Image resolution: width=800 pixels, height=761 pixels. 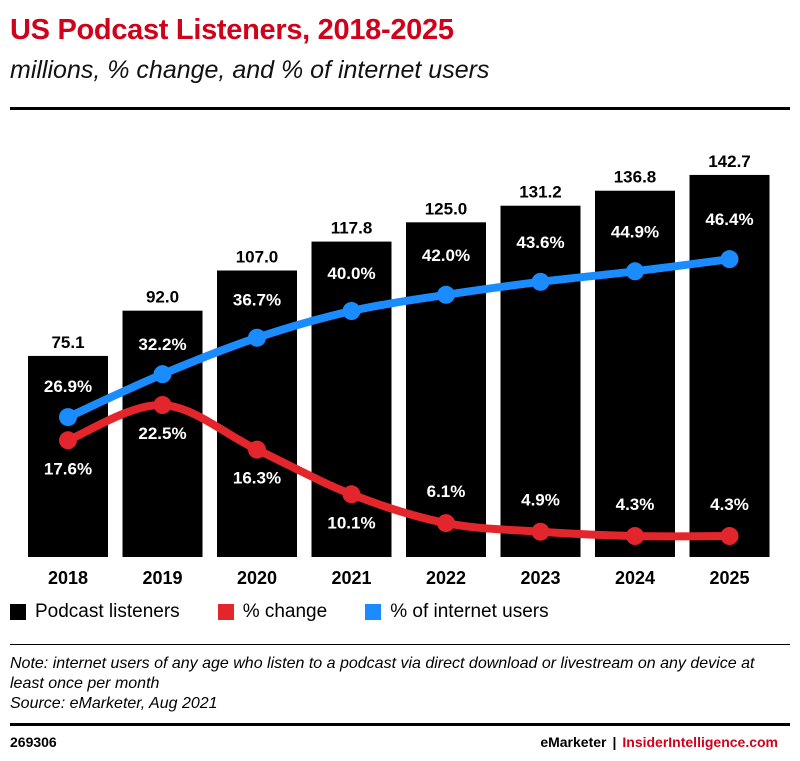 I want to click on label-percent-change-2021: 10.1%, so click(x=351, y=522).